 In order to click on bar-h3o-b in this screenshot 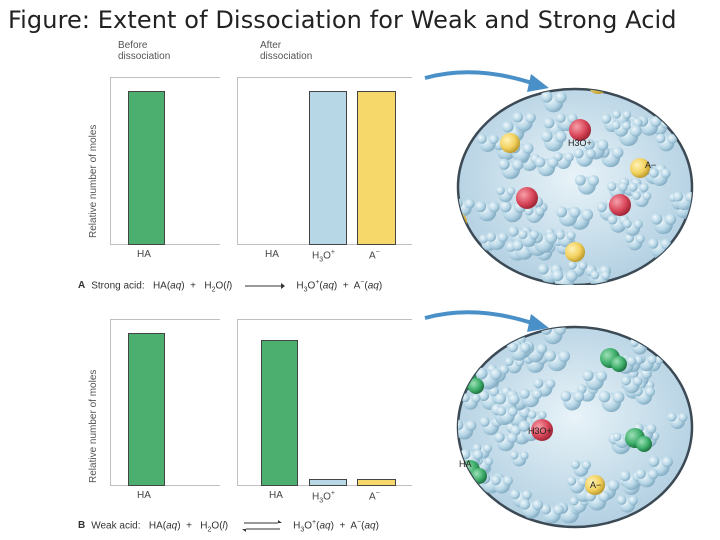, I will do `click(328, 482)`.